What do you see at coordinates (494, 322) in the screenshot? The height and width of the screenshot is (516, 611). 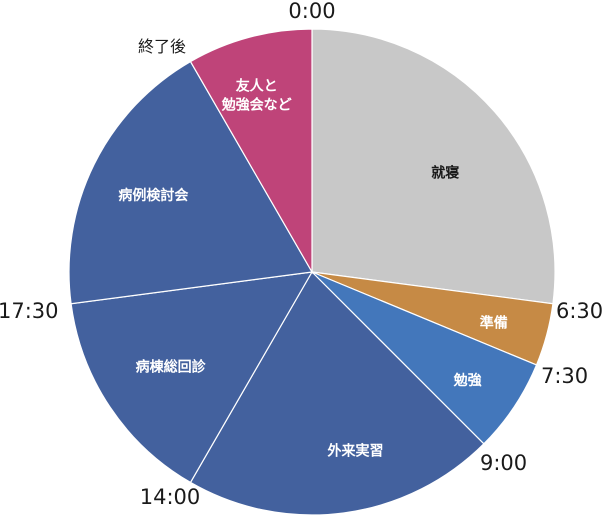 I see `slice-label: 準備` at bounding box center [494, 322].